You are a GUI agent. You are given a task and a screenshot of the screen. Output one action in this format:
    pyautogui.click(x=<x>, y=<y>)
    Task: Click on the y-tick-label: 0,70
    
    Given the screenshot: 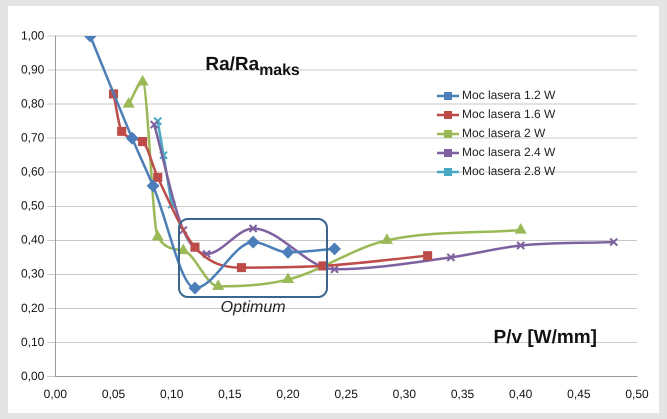 What is the action you would take?
    pyautogui.click(x=32, y=137)
    